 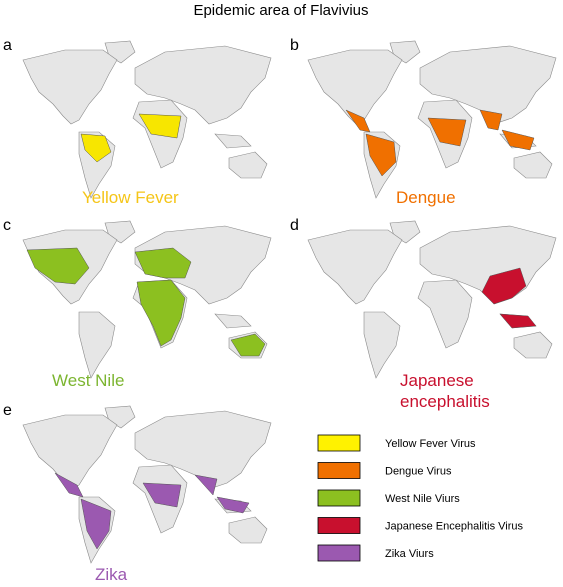 I want to click on legend-label: Yellow Fever Virus, so click(x=430, y=444).